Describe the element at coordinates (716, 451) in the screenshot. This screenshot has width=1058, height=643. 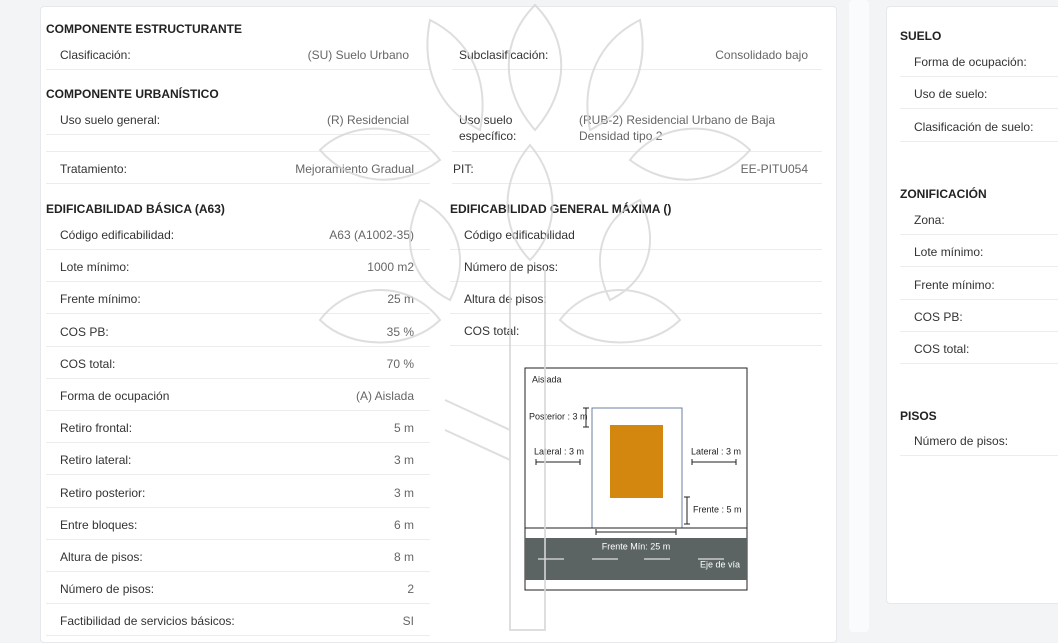
I see `lateral-right-label: Lateral : 3 m` at that location.